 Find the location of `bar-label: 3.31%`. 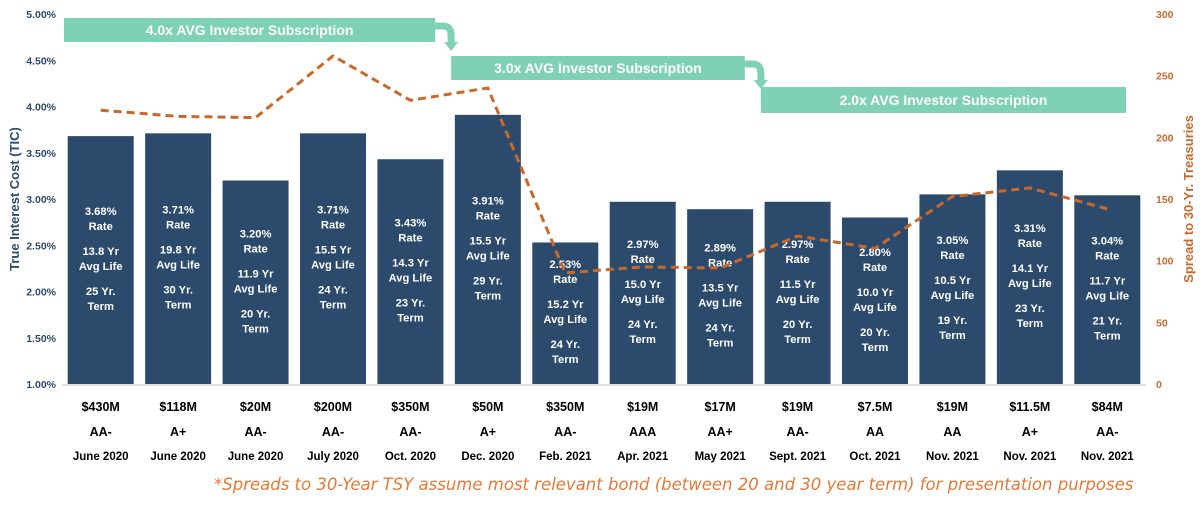

bar-label: 3.31% is located at coordinates (1030, 229).